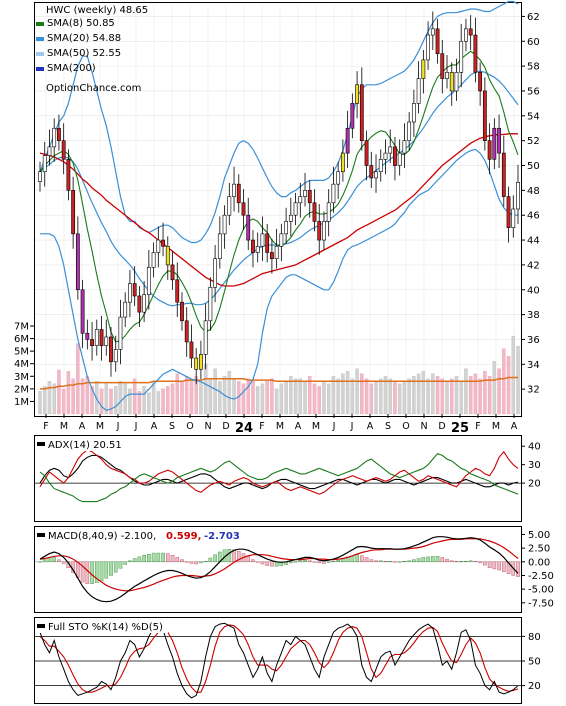  What do you see at coordinates (533, 166) in the screenshot?
I see `price-tick-label: 50` at bounding box center [533, 166].